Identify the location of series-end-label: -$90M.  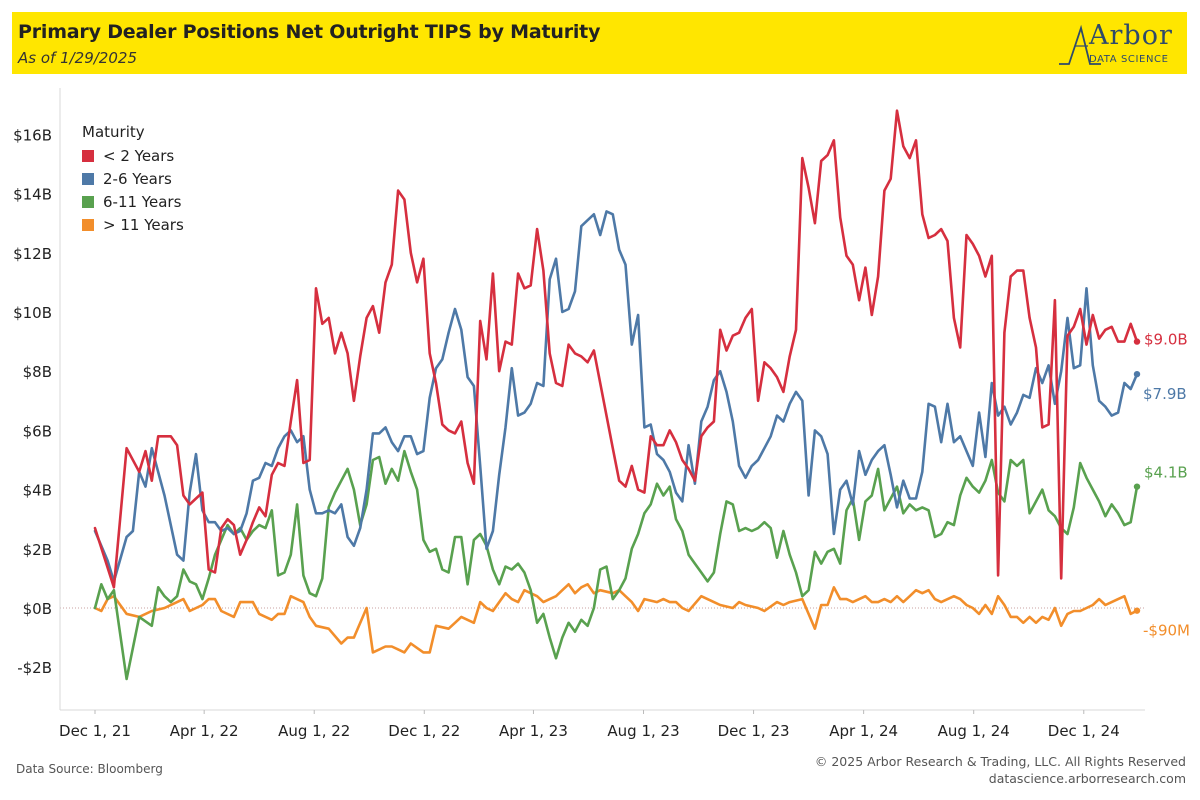
(1166, 631).